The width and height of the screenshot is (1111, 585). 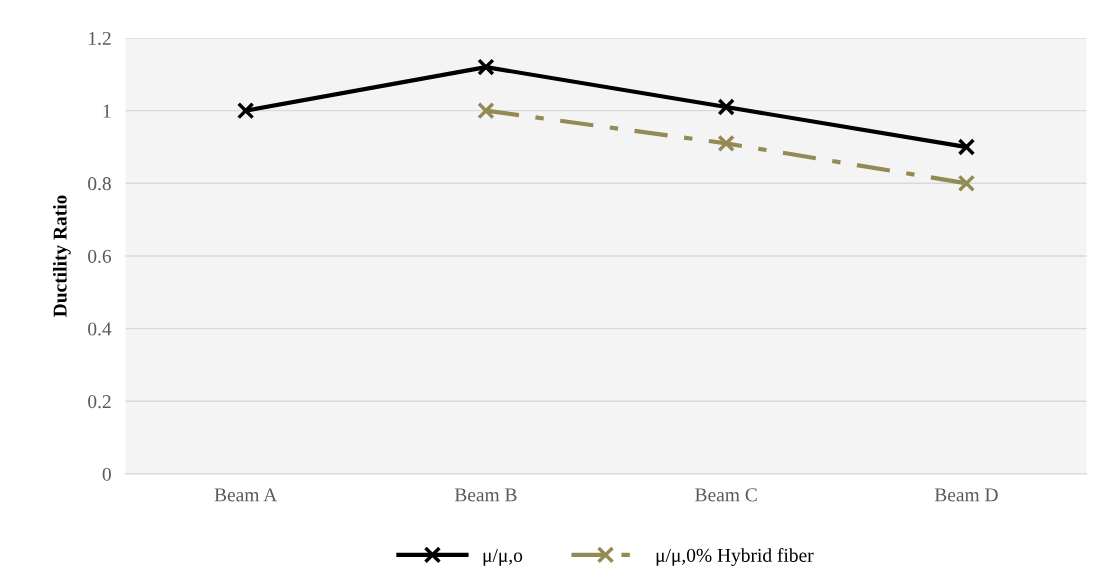 What do you see at coordinates (726, 495) in the screenshot?
I see `x-tick-label: Beam C` at bounding box center [726, 495].